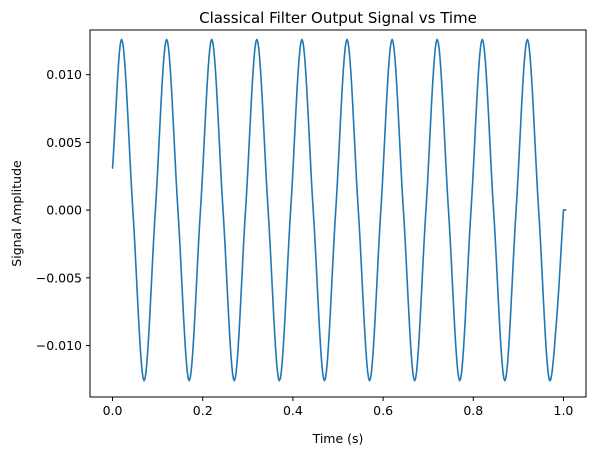 Image resolution: width=596 pixels, height=455 pixels. What do you see at coordinates (59, 345) in the screenshot?
I see `y-tick-label: −0.010` at bounding box center [59, 345].